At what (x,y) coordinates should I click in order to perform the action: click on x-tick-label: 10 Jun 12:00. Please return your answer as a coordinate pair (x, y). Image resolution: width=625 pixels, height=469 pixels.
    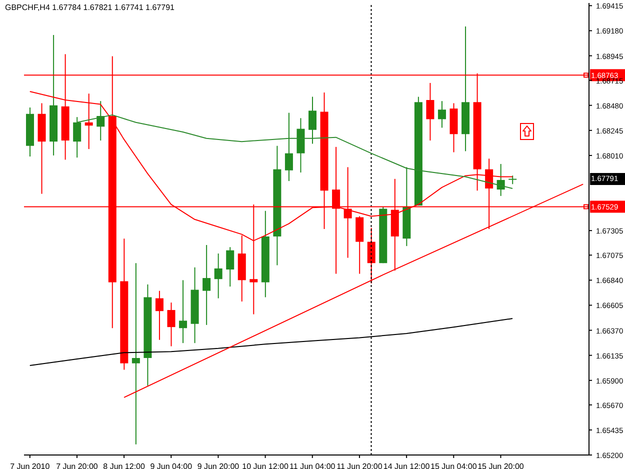
    Looking at the image, I should click on (265, 465).